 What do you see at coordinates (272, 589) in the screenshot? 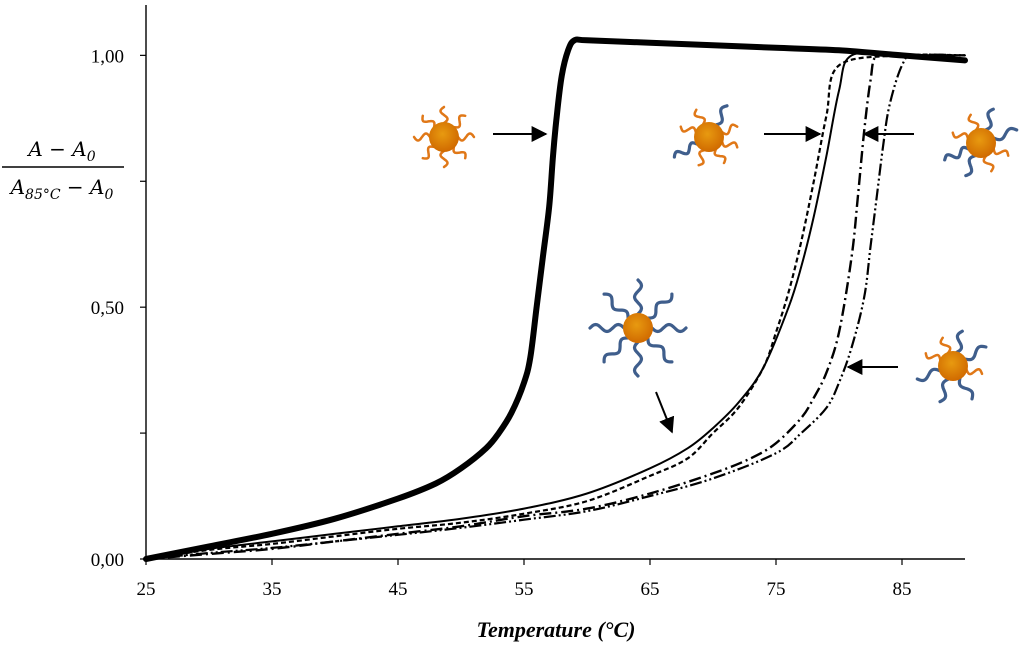
I see `x-tick-label: 35` at bounding box center [272, 589].